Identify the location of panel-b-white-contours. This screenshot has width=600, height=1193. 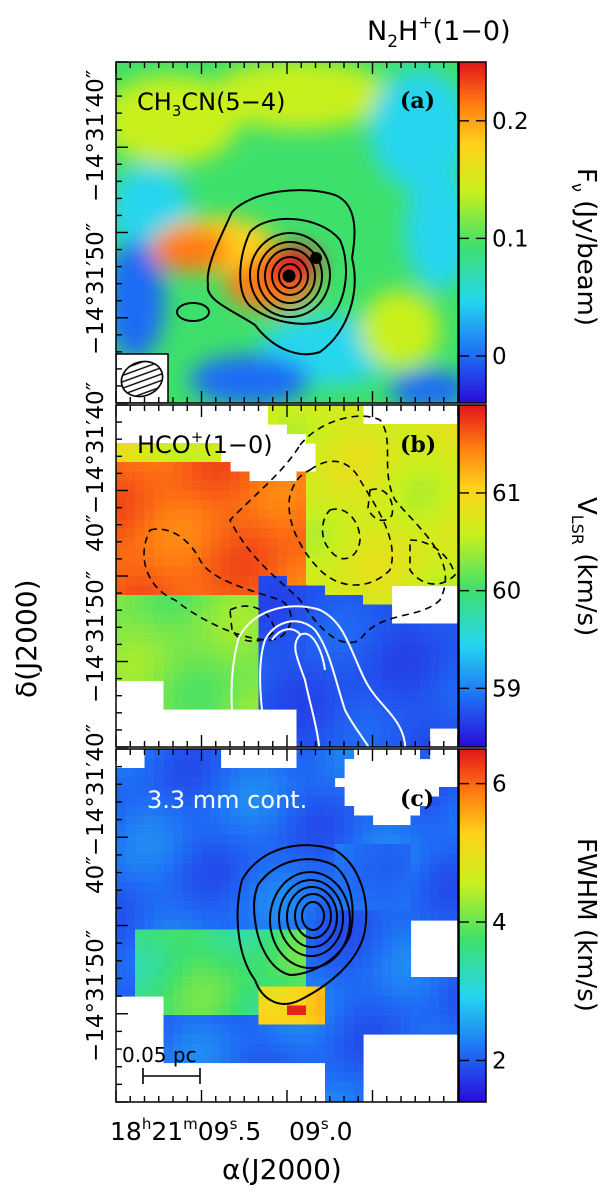
(318, 676).